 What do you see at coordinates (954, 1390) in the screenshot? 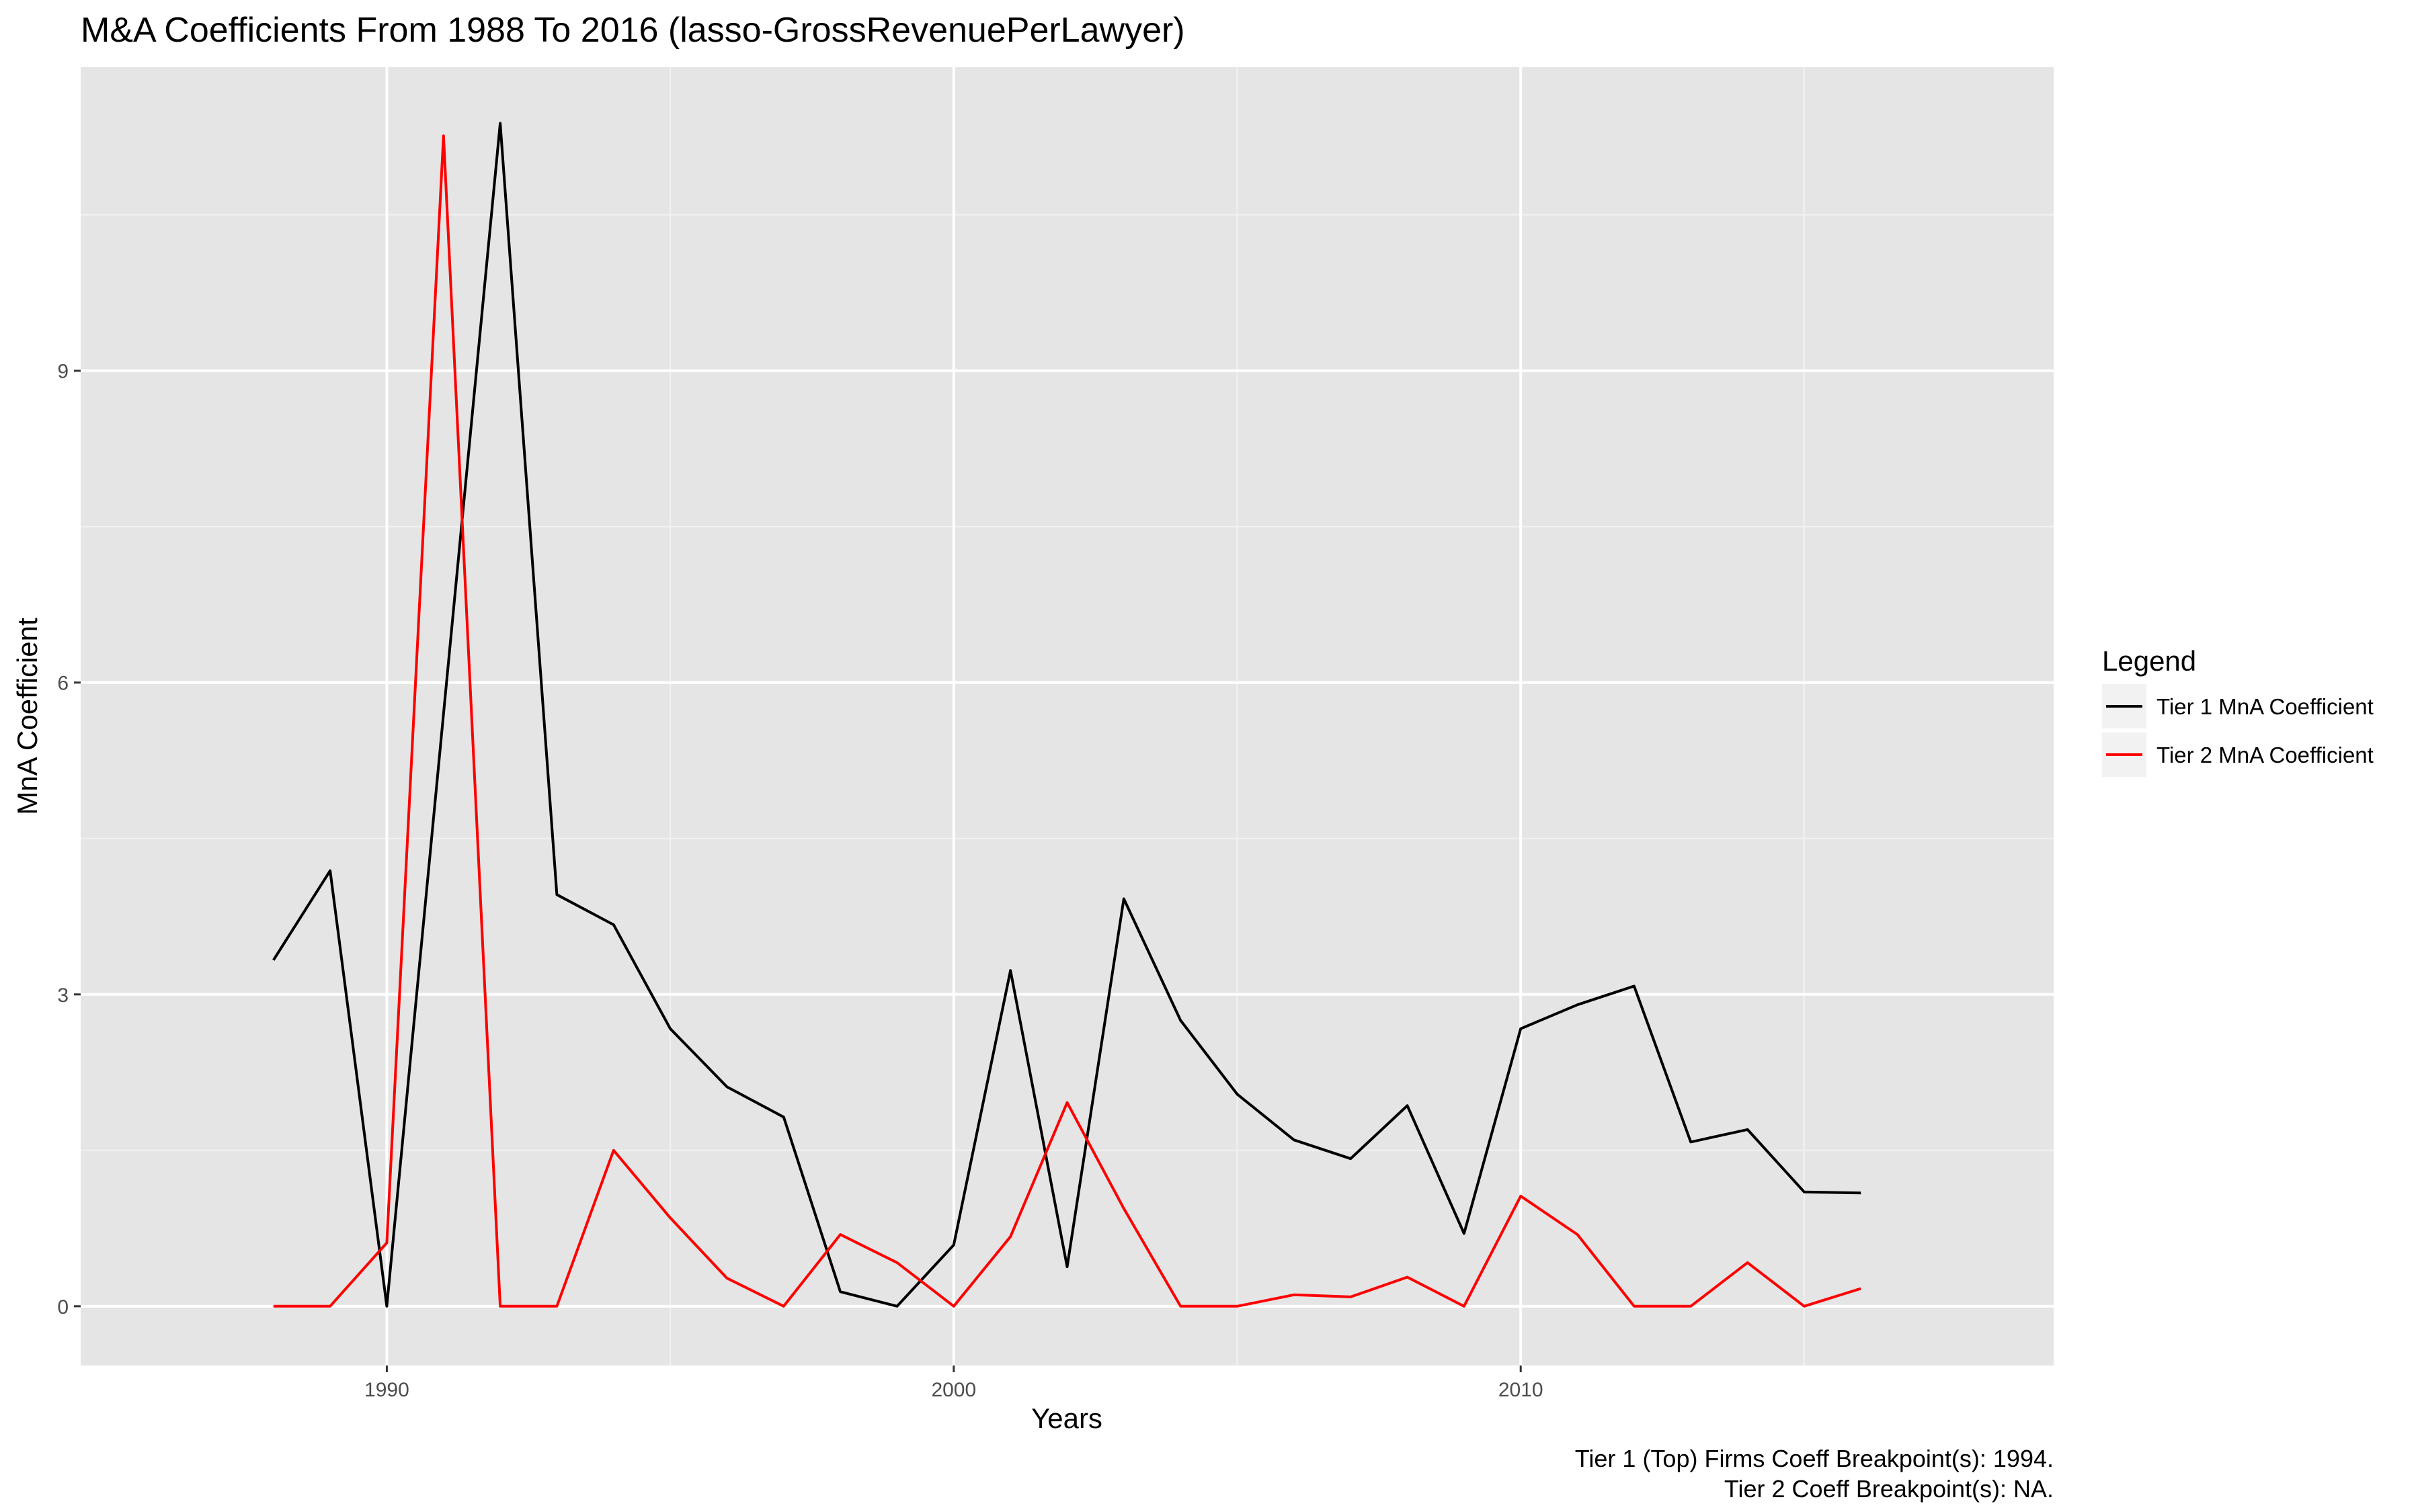
I see `x-tick-label: 2000` at bounding box center [954, 1390].